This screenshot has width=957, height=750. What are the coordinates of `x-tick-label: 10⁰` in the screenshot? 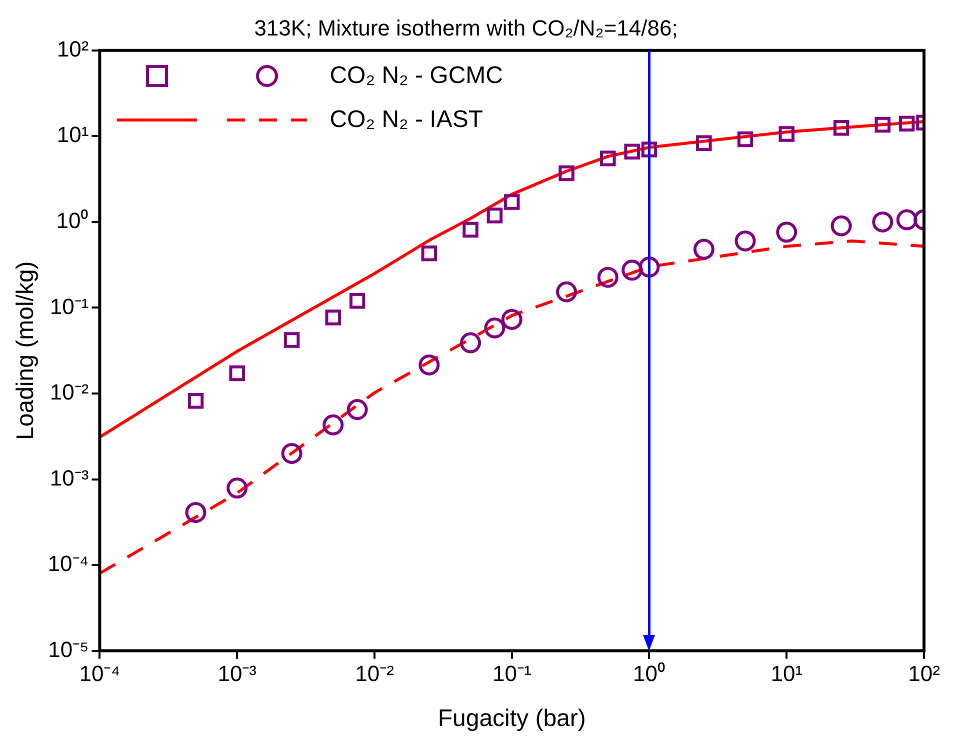 It's located at (649, 673).